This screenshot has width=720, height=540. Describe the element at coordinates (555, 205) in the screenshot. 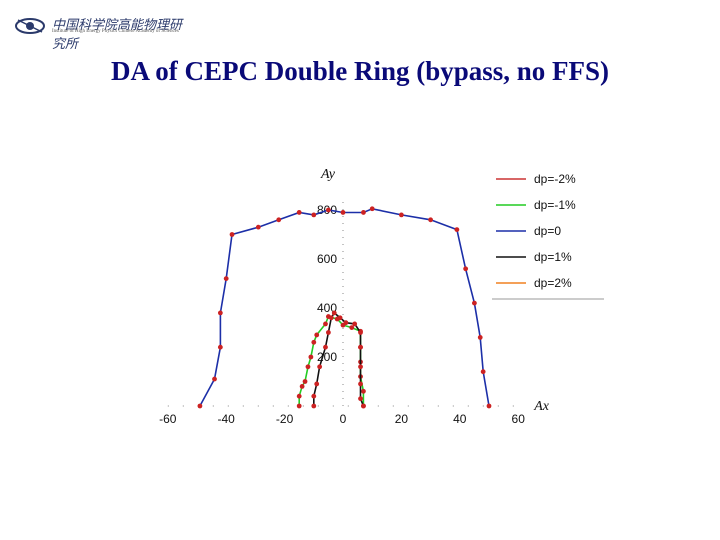

I see `legend-label: dp=-1%` at that location.